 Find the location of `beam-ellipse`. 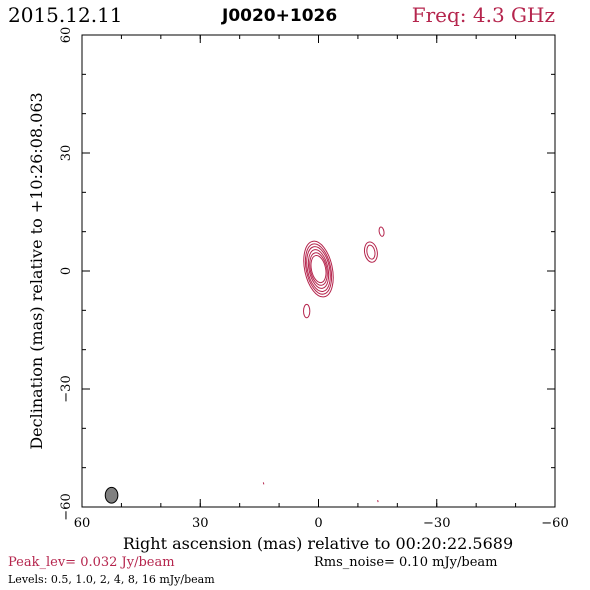

beam-ellipse is located at coordinates (111, 495).